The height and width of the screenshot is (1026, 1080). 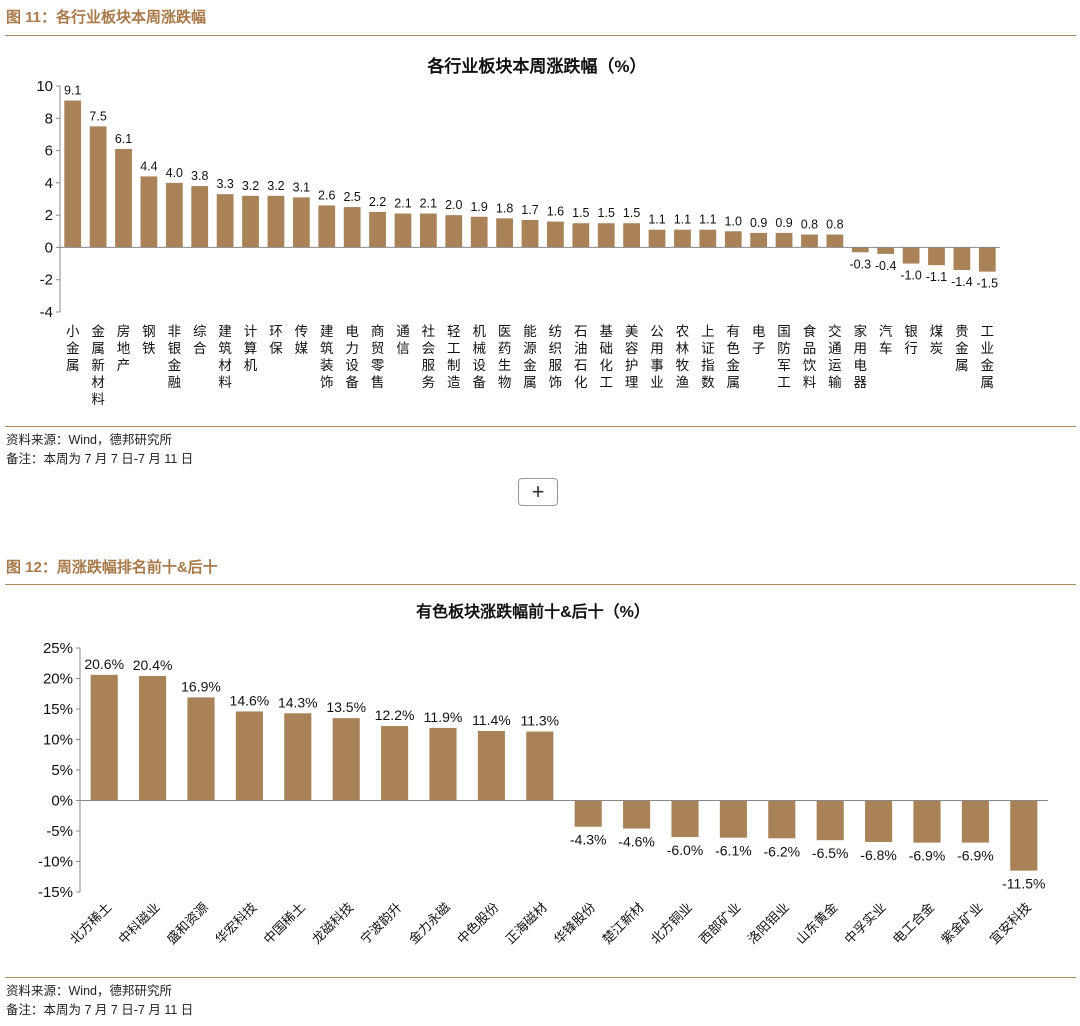 I want to click on category-label: 石油石化, so click(x=581, y=357).